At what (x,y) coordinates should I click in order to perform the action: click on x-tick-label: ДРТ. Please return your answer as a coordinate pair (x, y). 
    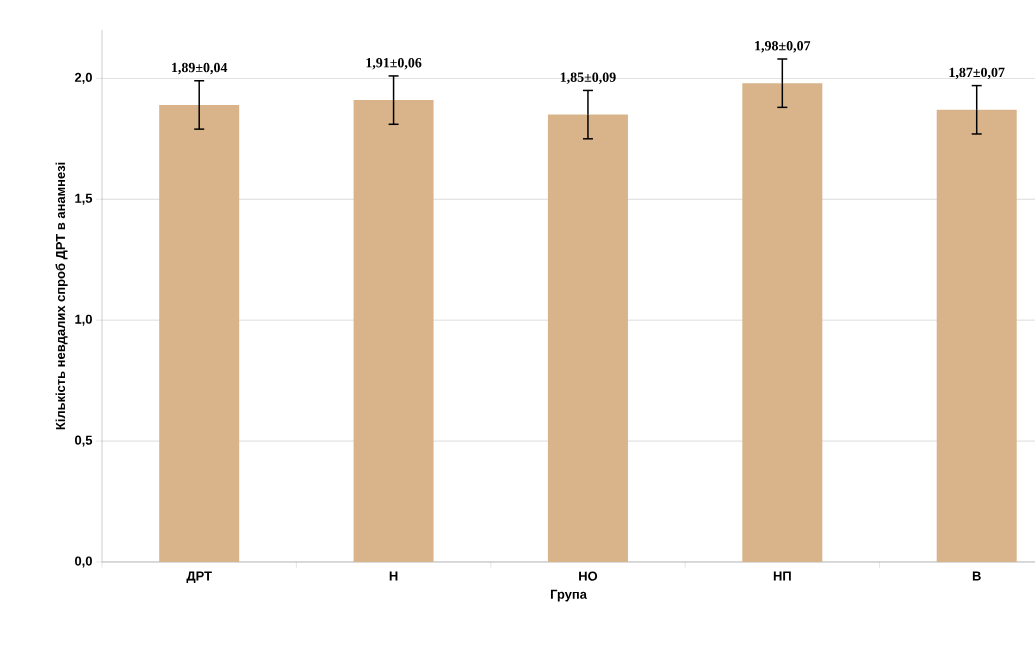
    Looking at the image, I should click on (199, 577).